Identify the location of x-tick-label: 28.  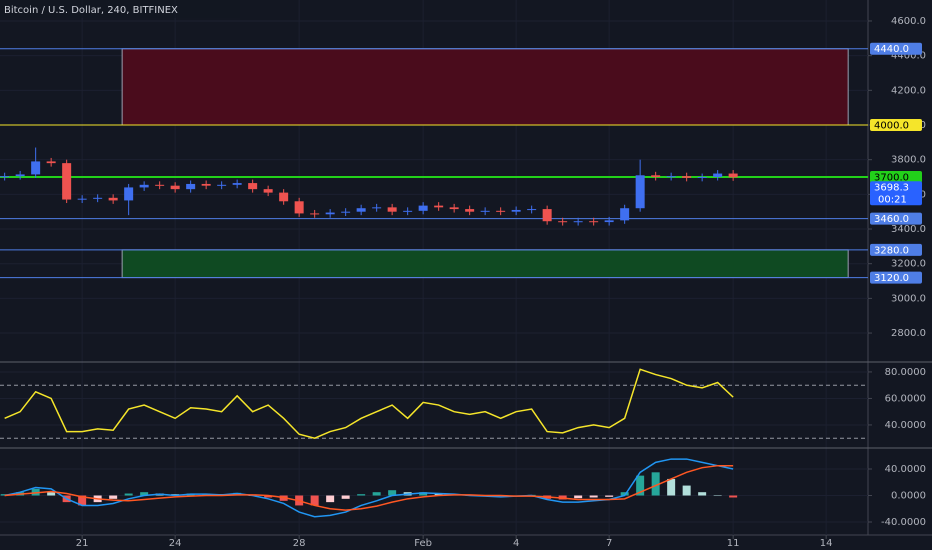
(299, 543).